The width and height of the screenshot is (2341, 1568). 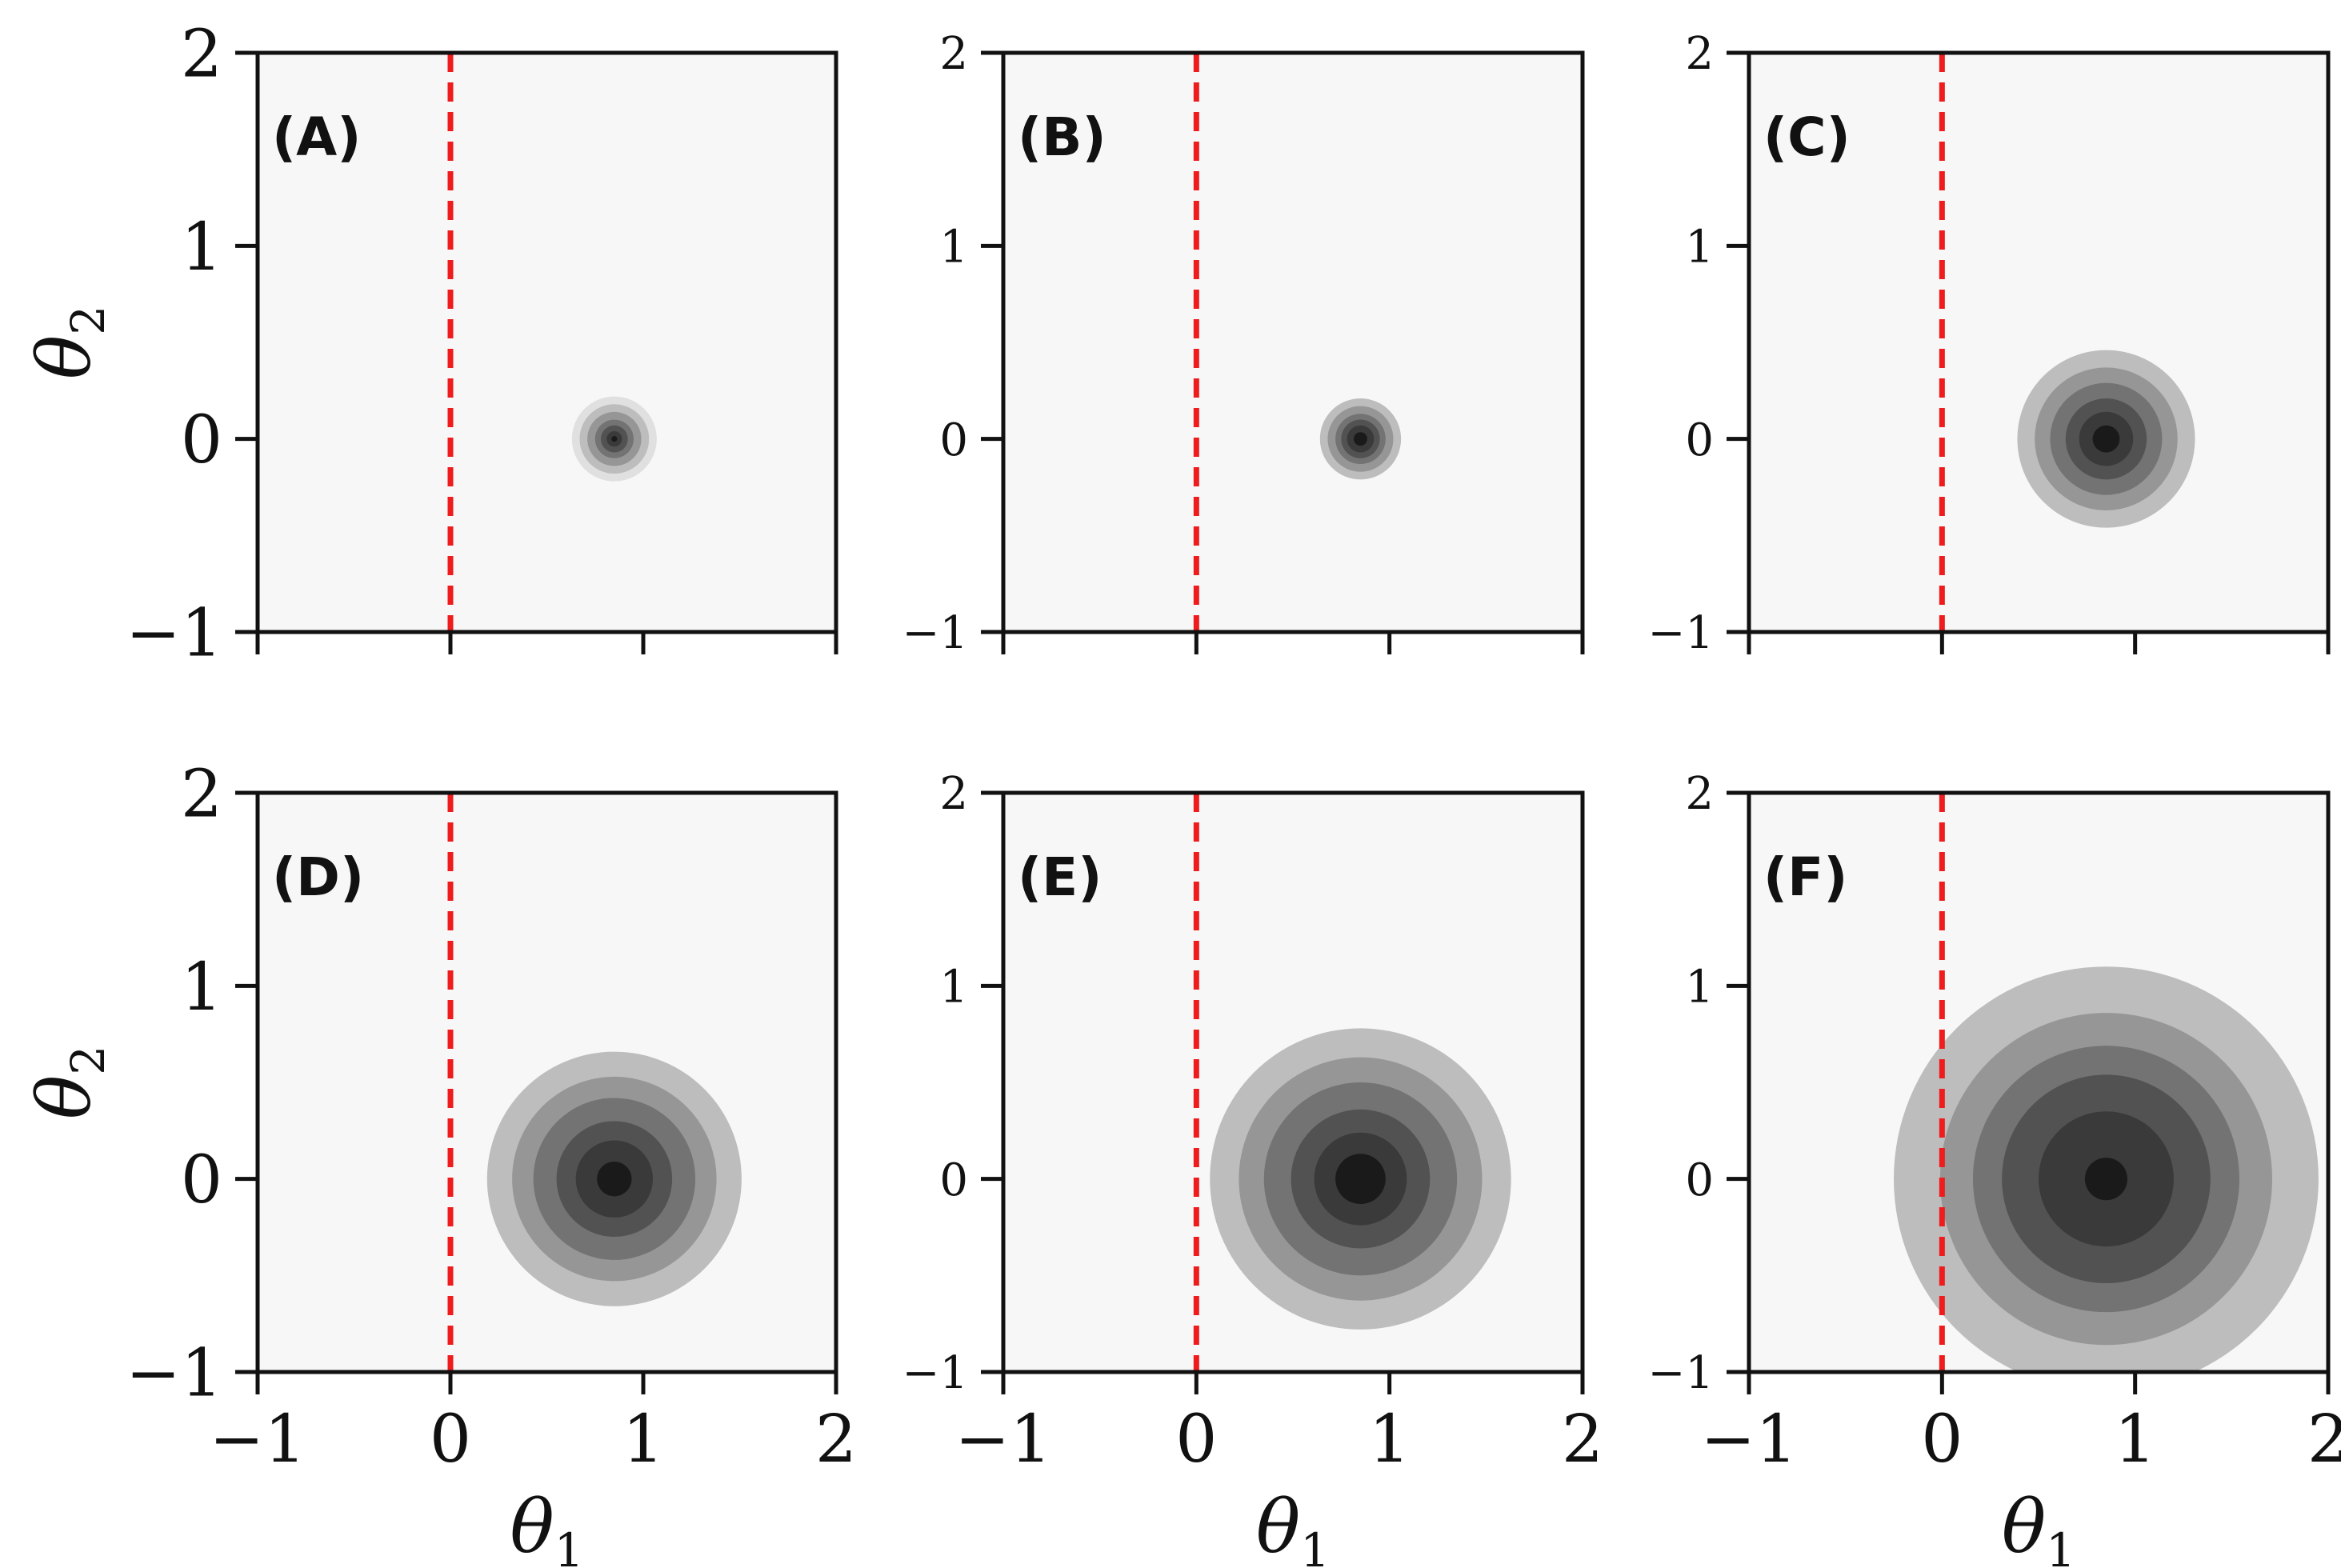 What do you see at coordinates (316, 137) in the screenshot?
I see `panel-label: (A)` at bounding box center [316, 137].